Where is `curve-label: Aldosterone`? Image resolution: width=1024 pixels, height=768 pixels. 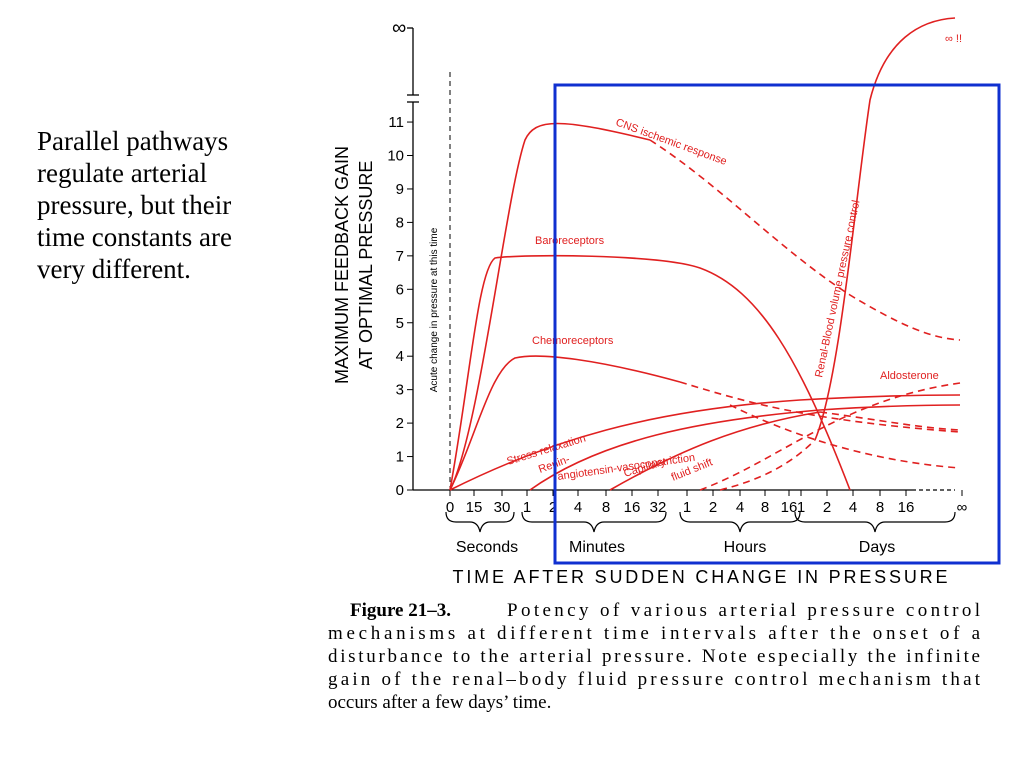
curve-label: Aldosterone is located at coordinates (909, 376).